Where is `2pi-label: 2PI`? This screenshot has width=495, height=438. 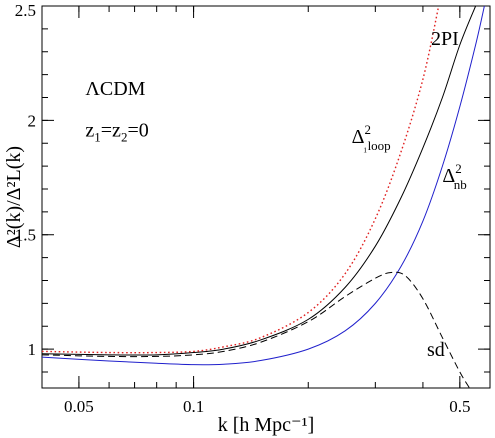
2pi-label: 2PI is located at coordinates (445, 39).